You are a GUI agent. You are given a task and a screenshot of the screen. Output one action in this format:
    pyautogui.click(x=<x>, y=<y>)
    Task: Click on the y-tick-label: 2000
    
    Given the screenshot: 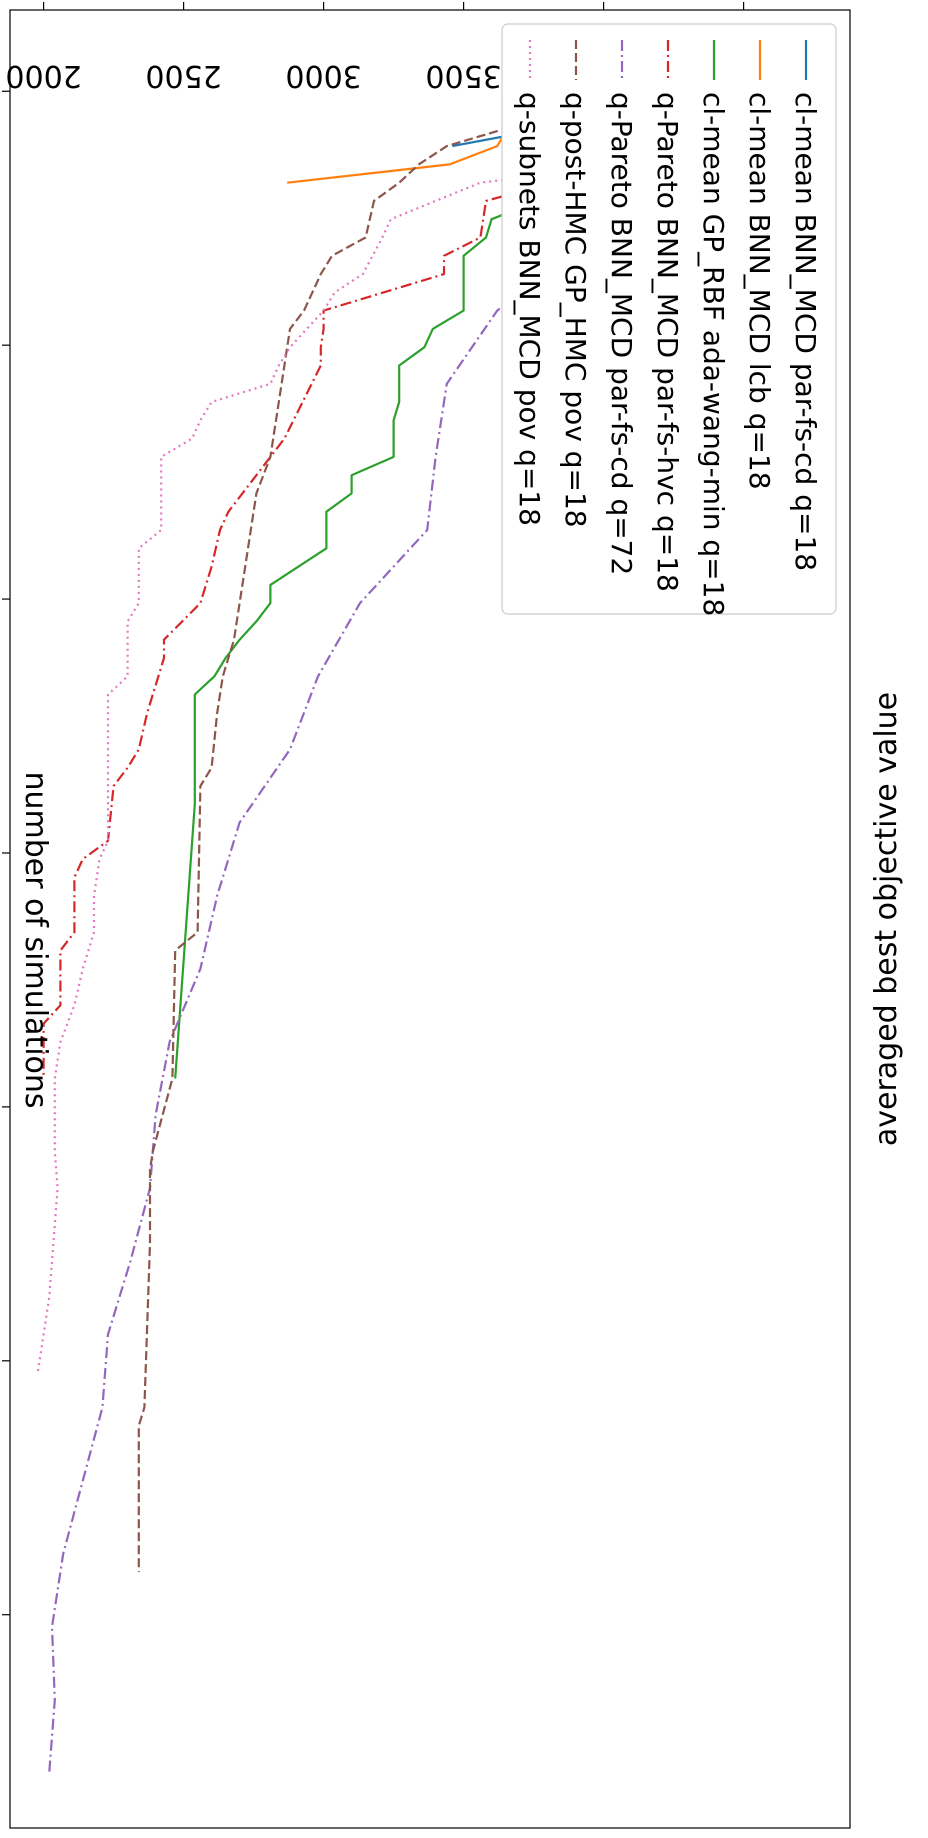 What is the action you would take?
    pyautogui.click(x=43, y=75)
    